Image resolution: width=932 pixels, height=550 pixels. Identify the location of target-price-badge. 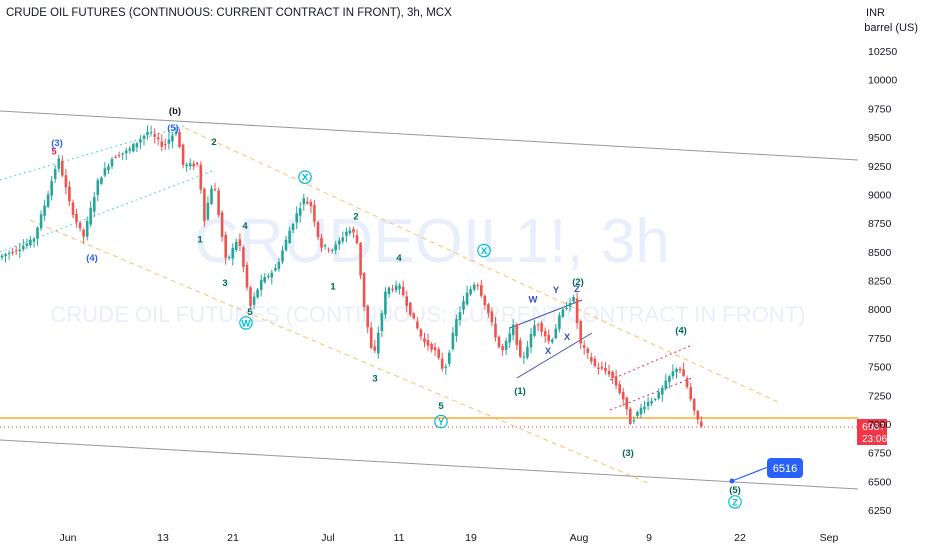
(785, 468).